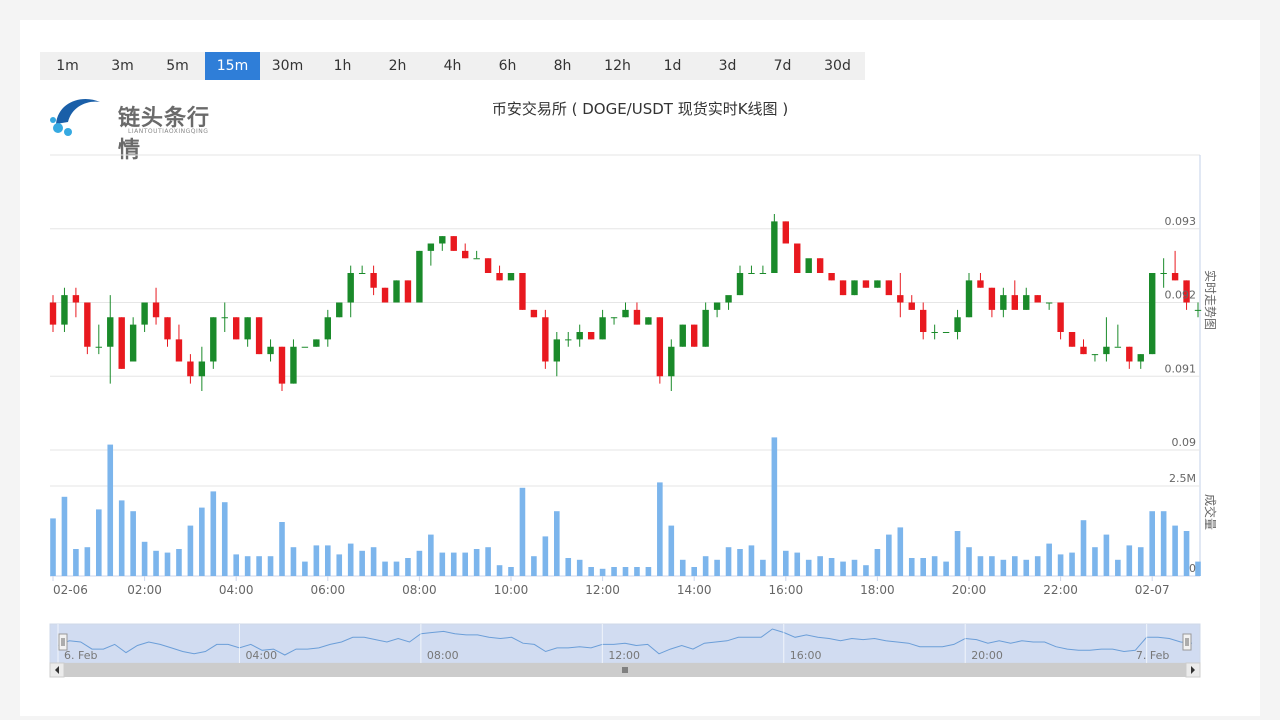 The image size is (1280, 720). Describe the element at coordinates (624, 655) in the screenshot. I see `navigator-label: 12:00` at that location.